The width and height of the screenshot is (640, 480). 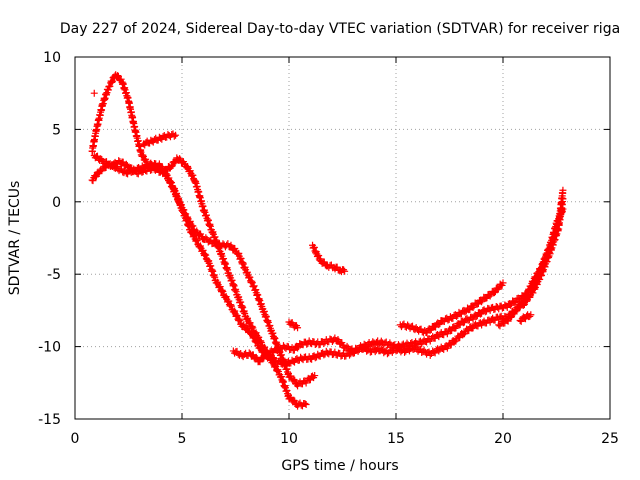 What do you see at coordinates (396, 439) in the screenshot?
I see `x-tick-label: 15` at bounding box center [396, 439].